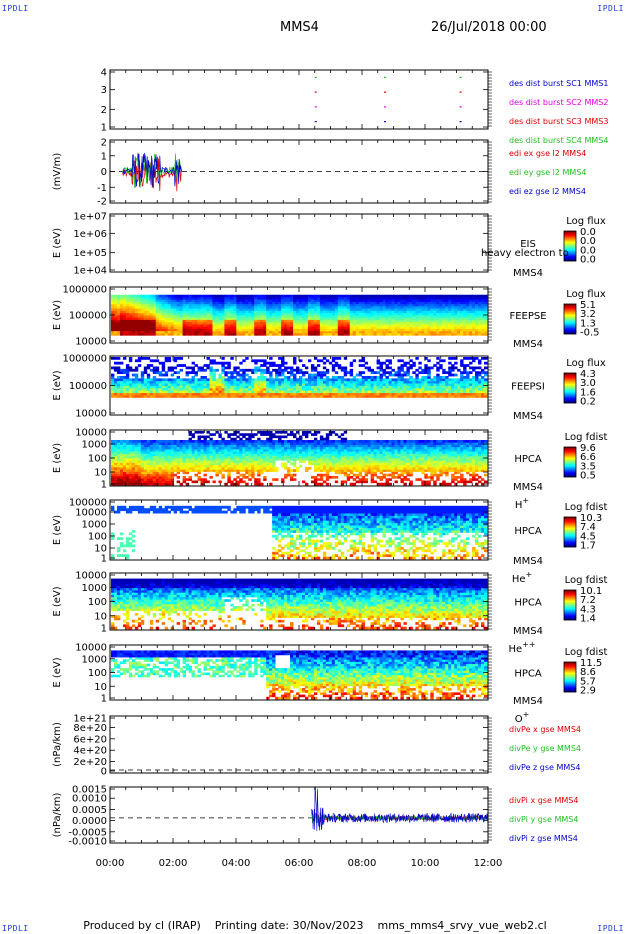  I want to click on eis-panel-colorbar-band, so click(570, 255).